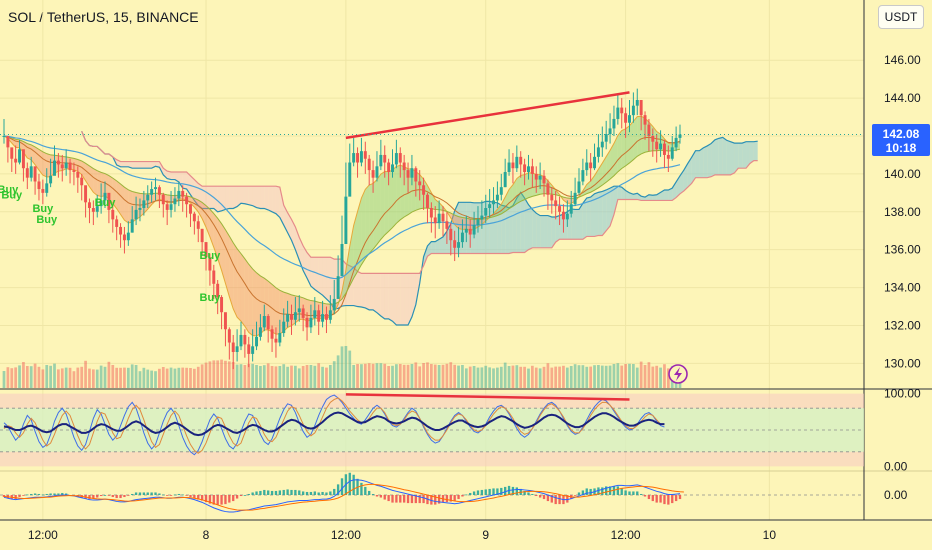 The image size is (932, 550). What do you see at coordinates (902, 98) in the screenshot?
I see `price-tick-label: 144.00` at bounding box center [902, 98].